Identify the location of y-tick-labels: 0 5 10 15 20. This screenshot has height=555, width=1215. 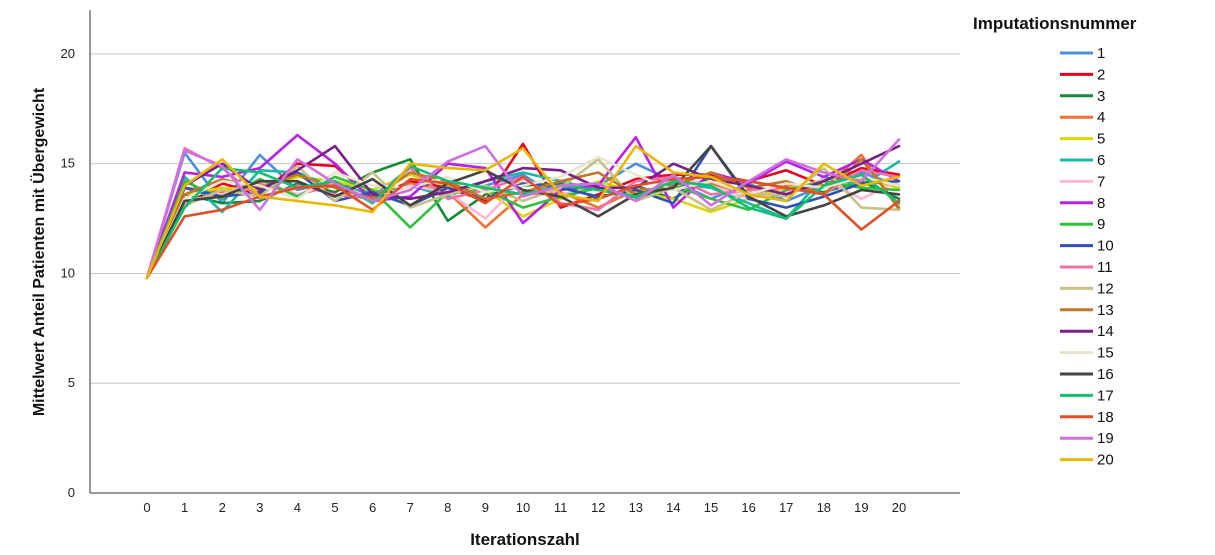
(68, 273).